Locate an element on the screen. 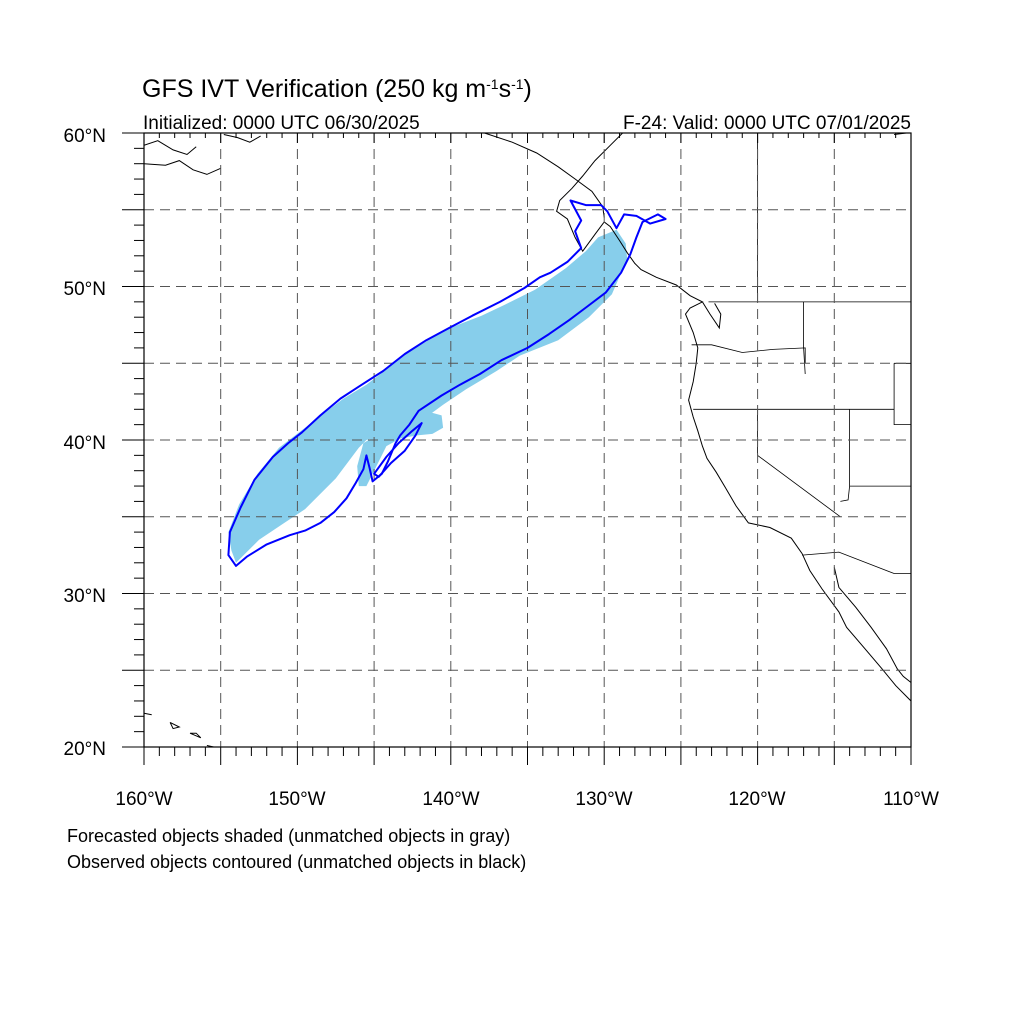  figure-title: GFS IVT Verification (250 kg m-1s-1) is located at coordinates (337, 89).